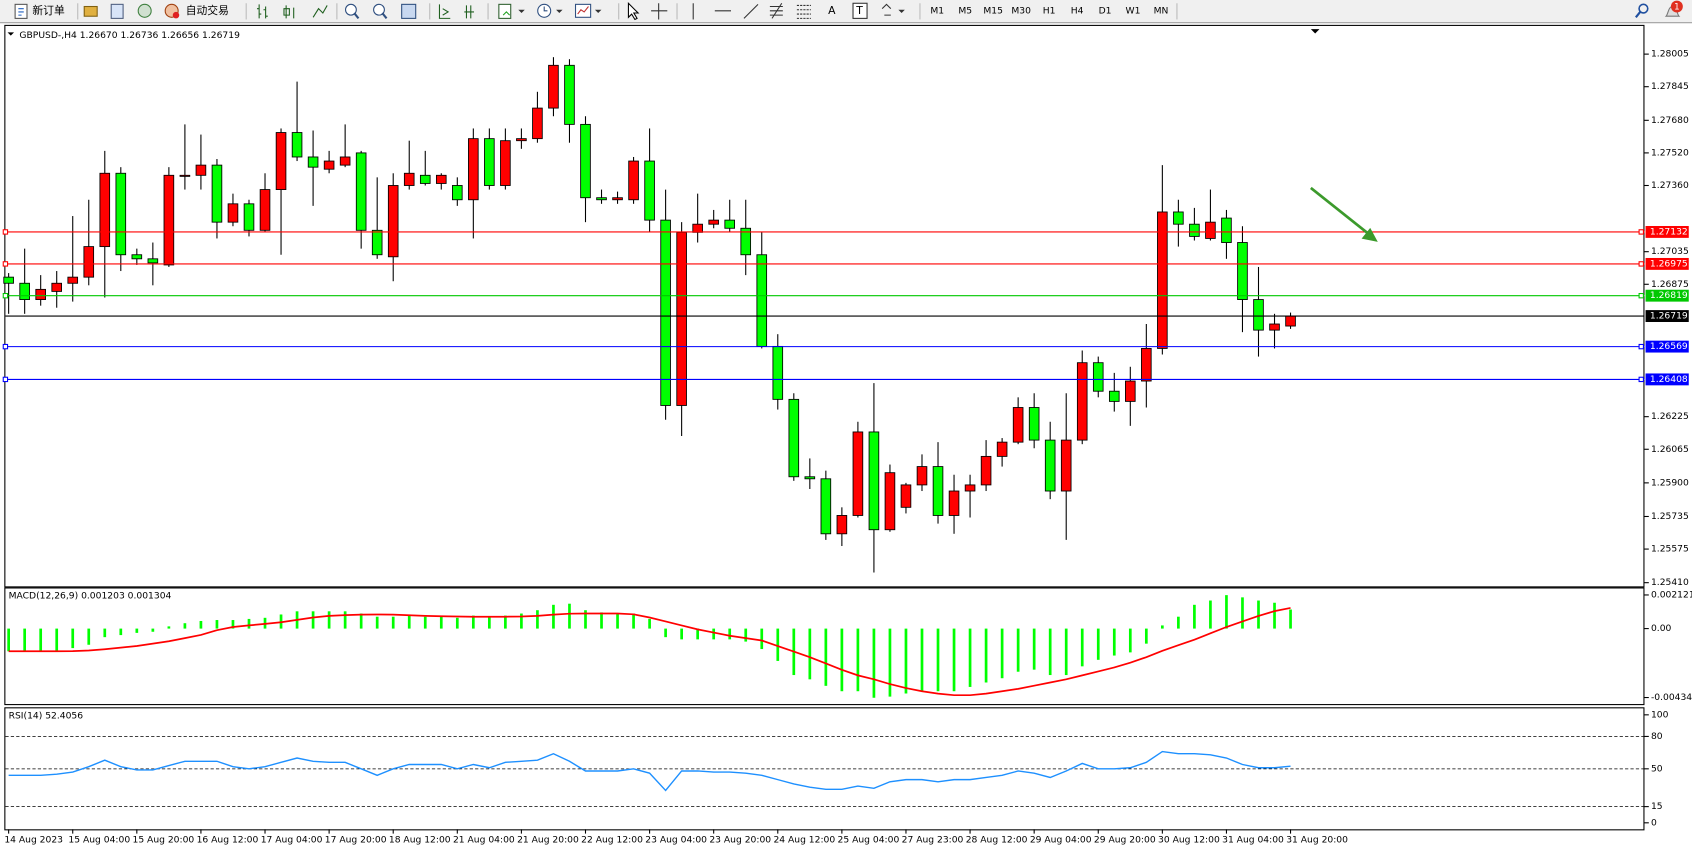  What do you see at coordinates (869, 840) in the screenshot?
I see `x-tick-label: 25 Aug 04:00` at bounding box center [869, 840].